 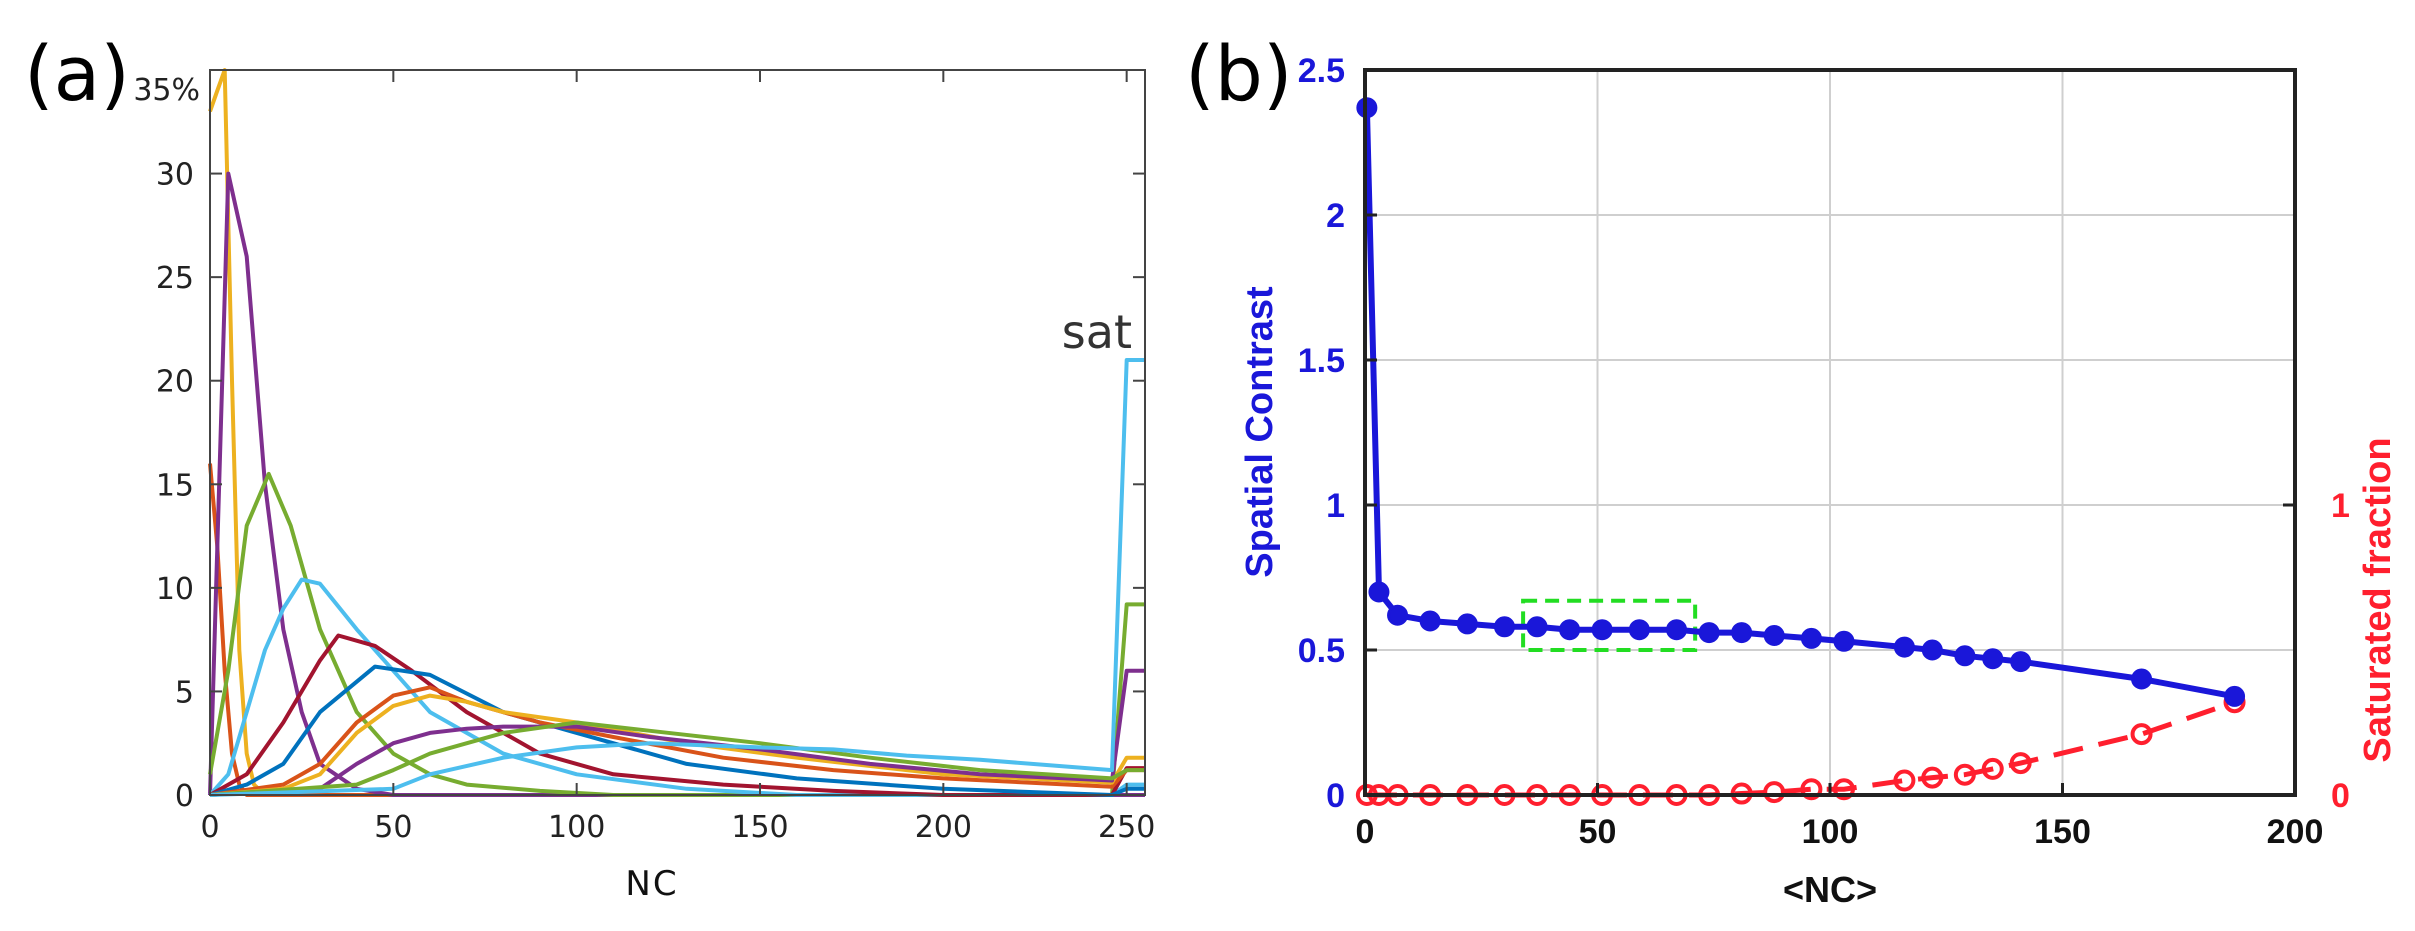 I want to click on saturated-fraction-series, so click(x=1800, y=748).